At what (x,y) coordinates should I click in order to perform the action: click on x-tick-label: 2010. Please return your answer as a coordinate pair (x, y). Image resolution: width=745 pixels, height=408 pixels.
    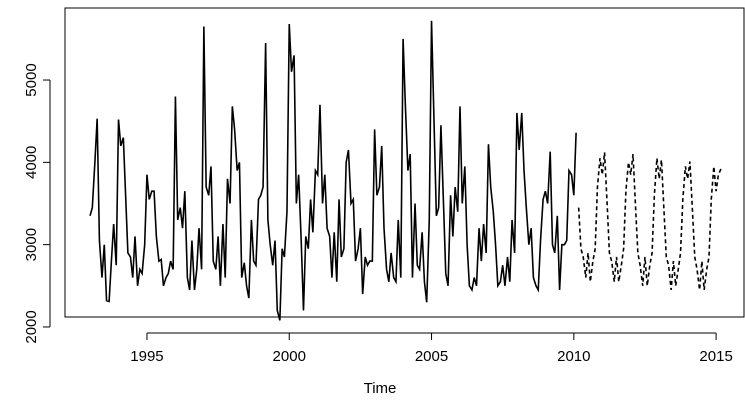
    Looking at the image, I should click on (573, 356).